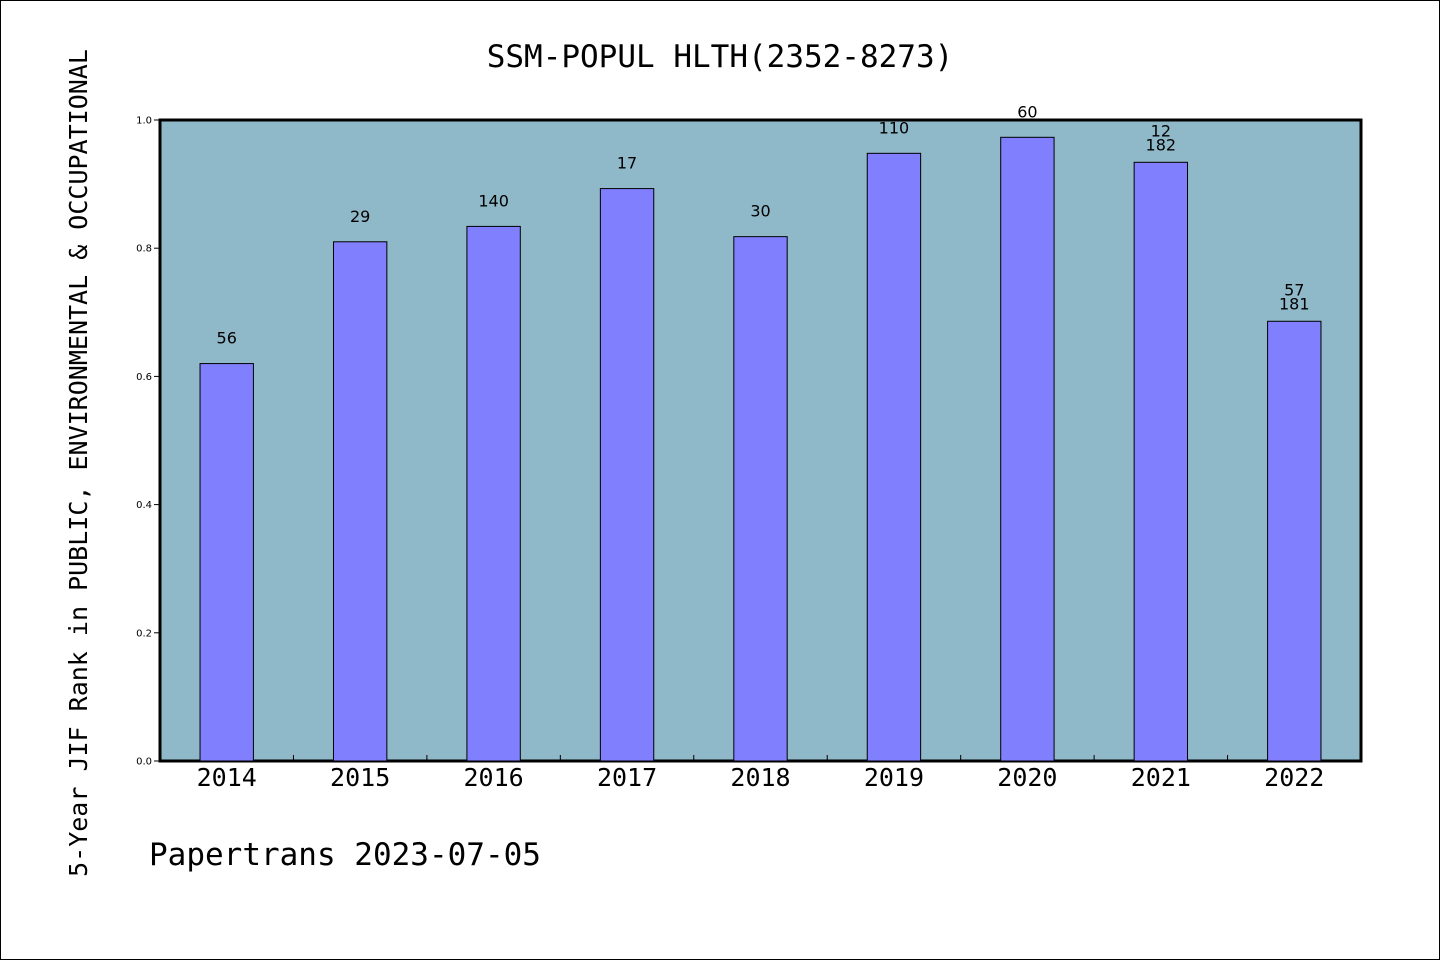  What do you see at coordinates (493, 200) in the screenshot?
I see `data-label: 140` at bounding box center [493, 200].